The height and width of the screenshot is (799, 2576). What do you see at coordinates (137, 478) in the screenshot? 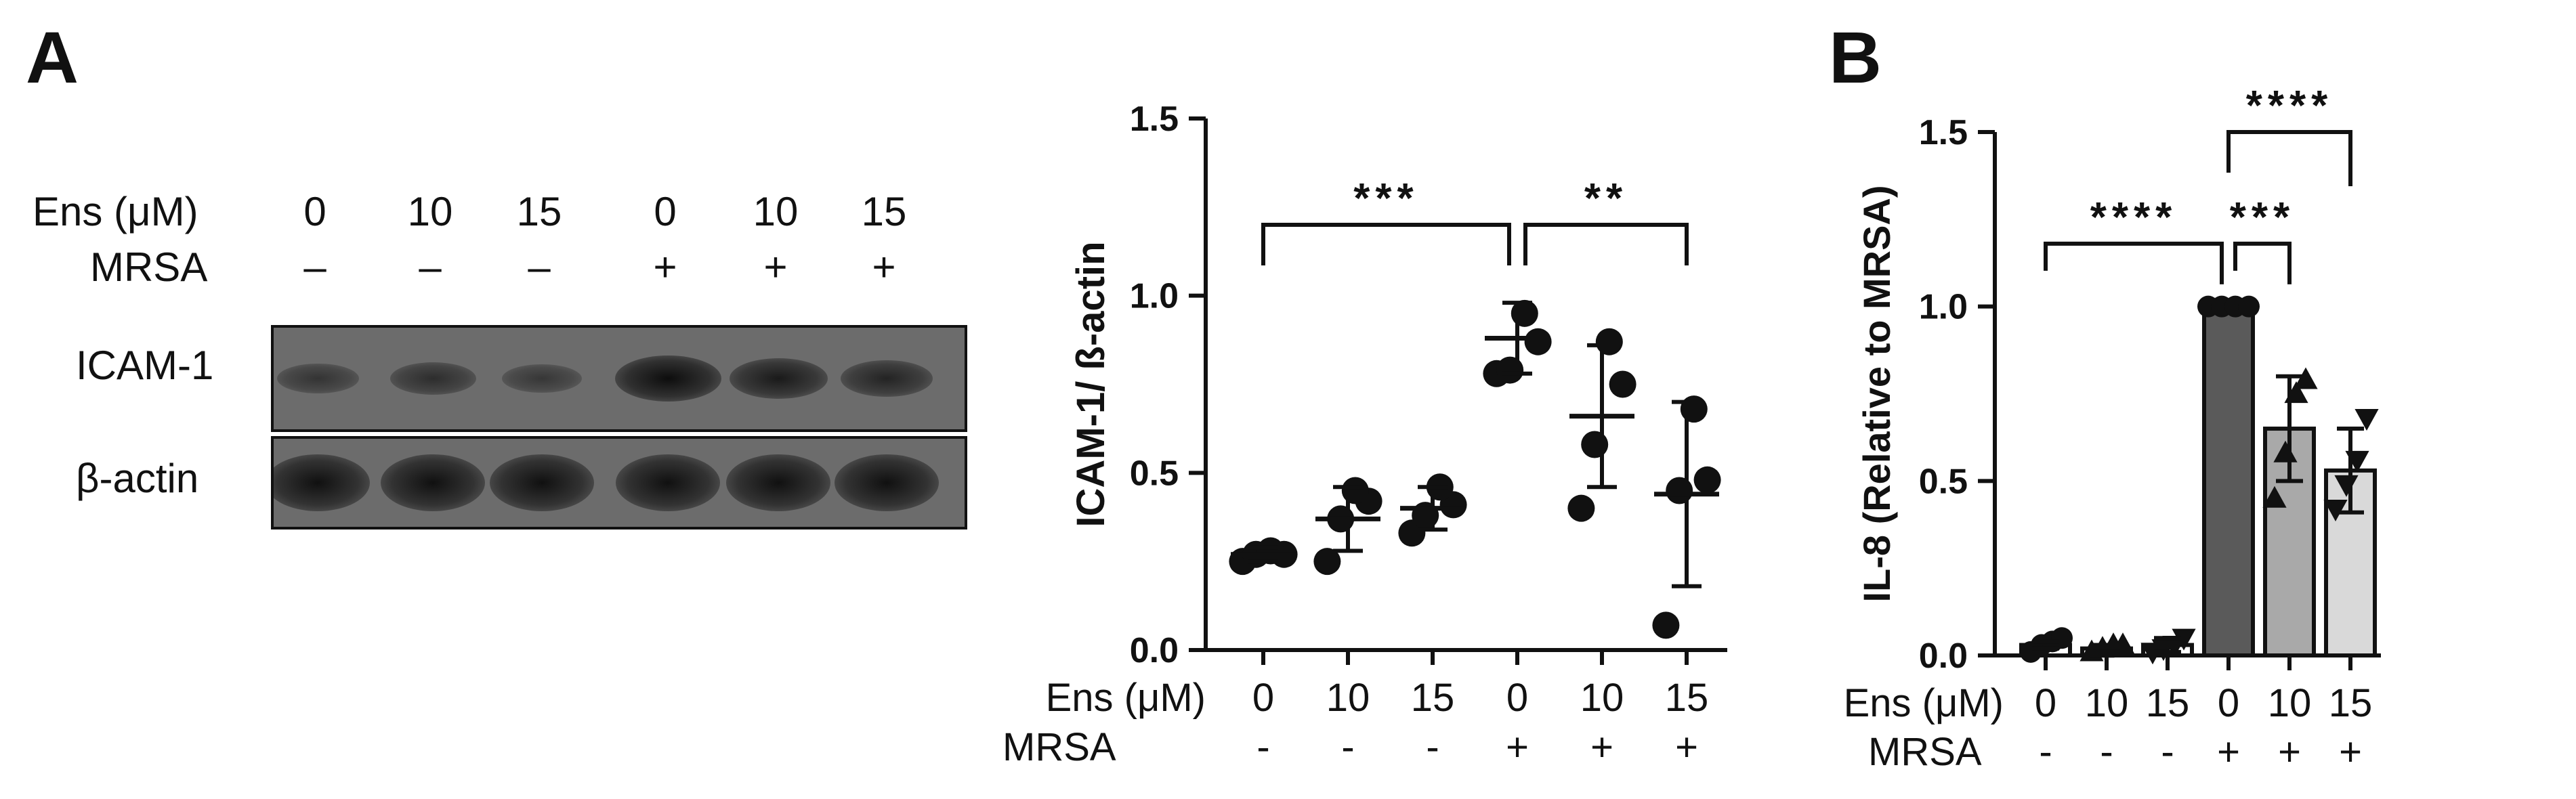
I see `blot-row-label-beta-actin: β-actin` at bounding box center [137, 478].